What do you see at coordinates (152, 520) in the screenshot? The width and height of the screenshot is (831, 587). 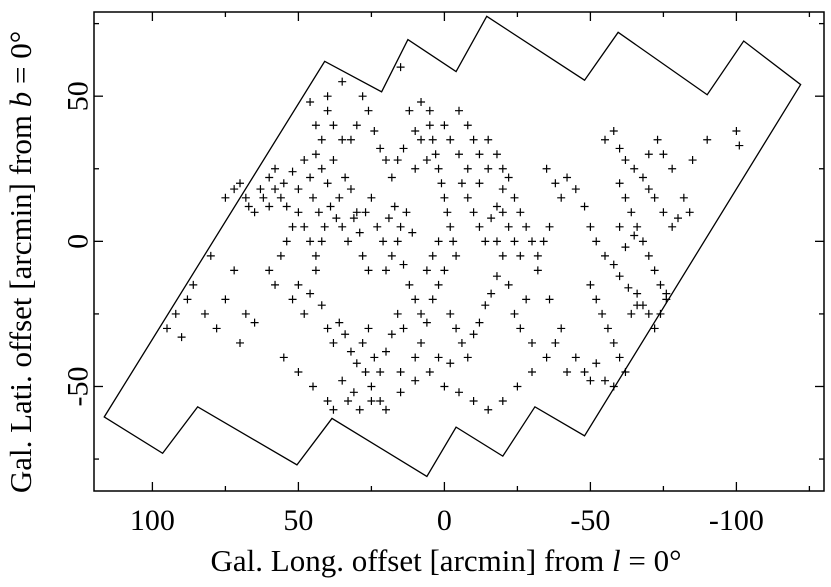 I see `x-tick-label: 100` at bounding box center [152, 520].